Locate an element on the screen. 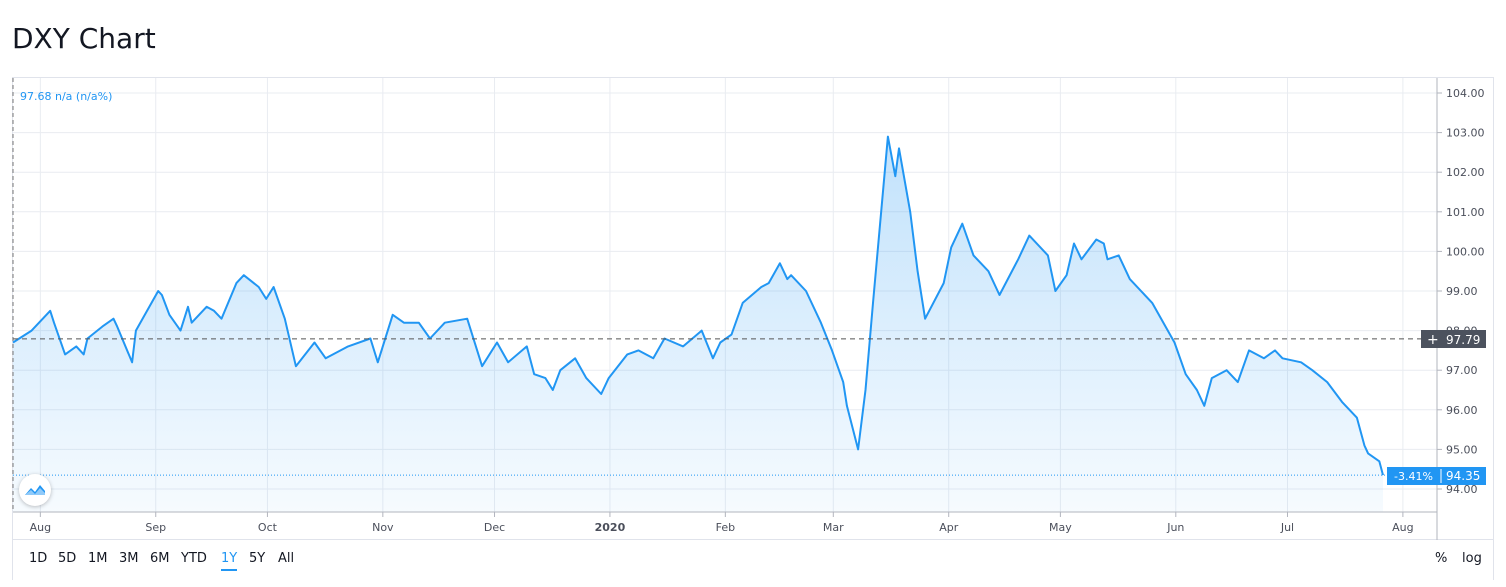 The image size is (1506, 587). x-tick-label: 2020 is located at coordinates (610, 527).